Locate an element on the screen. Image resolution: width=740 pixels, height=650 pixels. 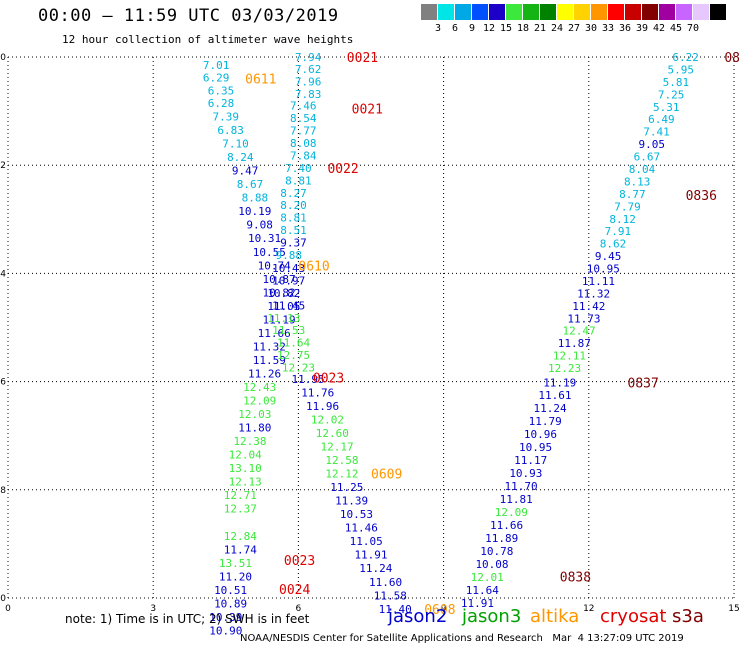
wave-height-point: 12.17 is located at coordinates (337, 447).